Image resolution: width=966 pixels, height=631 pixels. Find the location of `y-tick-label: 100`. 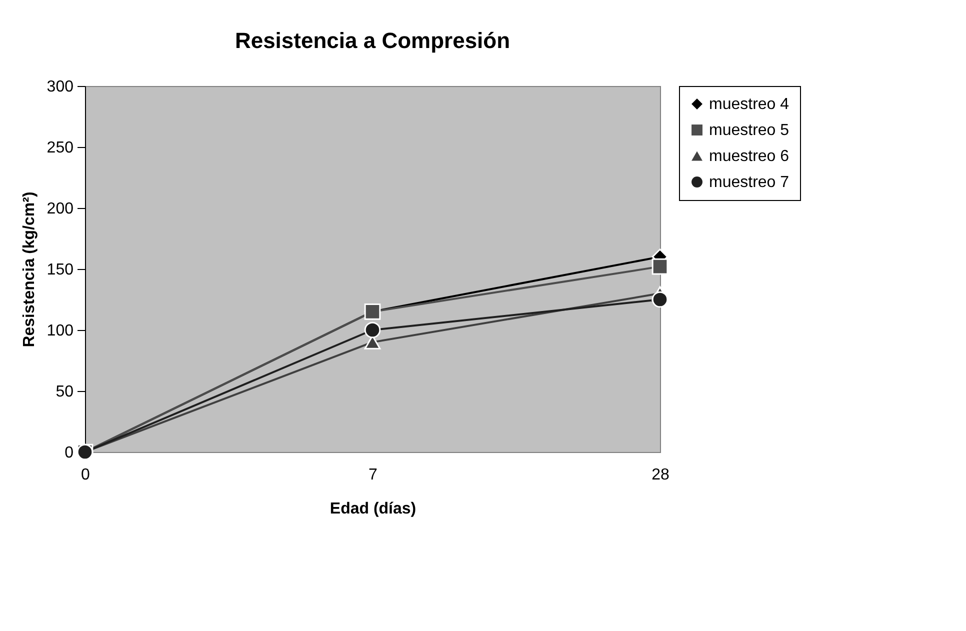

y-tick-label: 100 is located at coordinates (60, 331).